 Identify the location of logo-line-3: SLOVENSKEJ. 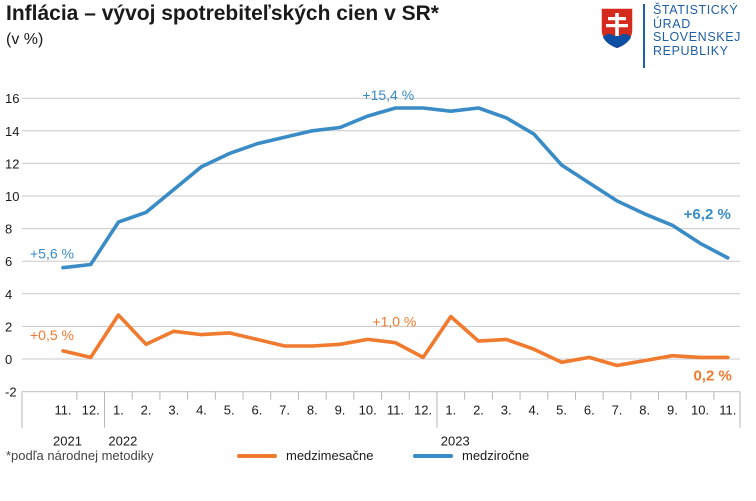
(697, 37).